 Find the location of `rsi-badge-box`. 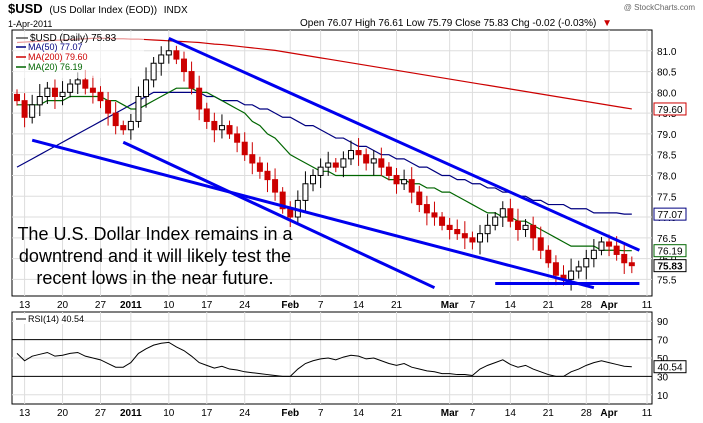

rsi-badge-box is located at coordinates (670, 367).